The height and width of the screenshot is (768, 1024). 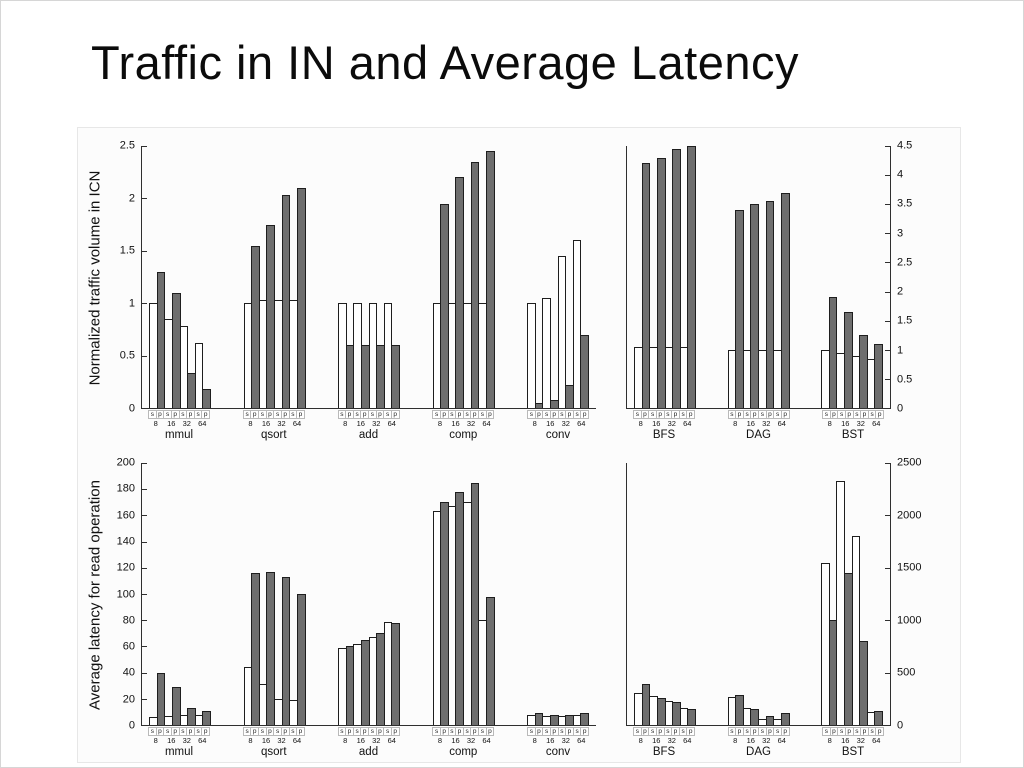 I want to click on bar-group-mmul, so click(x=180, y=594).